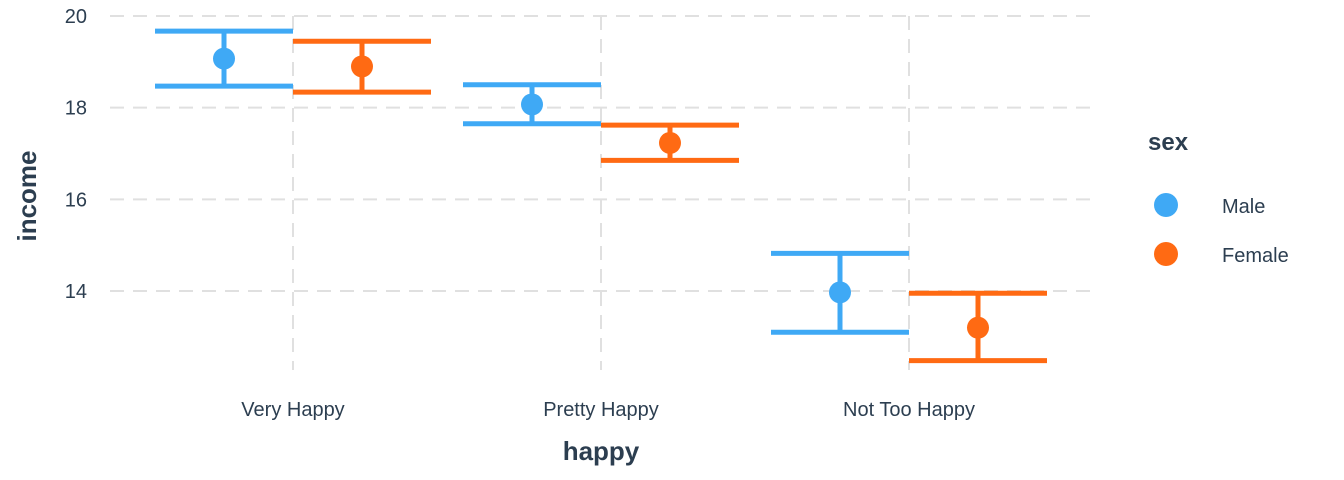 This screenshot has width=1344, height=480. I want to click on x-axis-title: happy, so click(601, 451).